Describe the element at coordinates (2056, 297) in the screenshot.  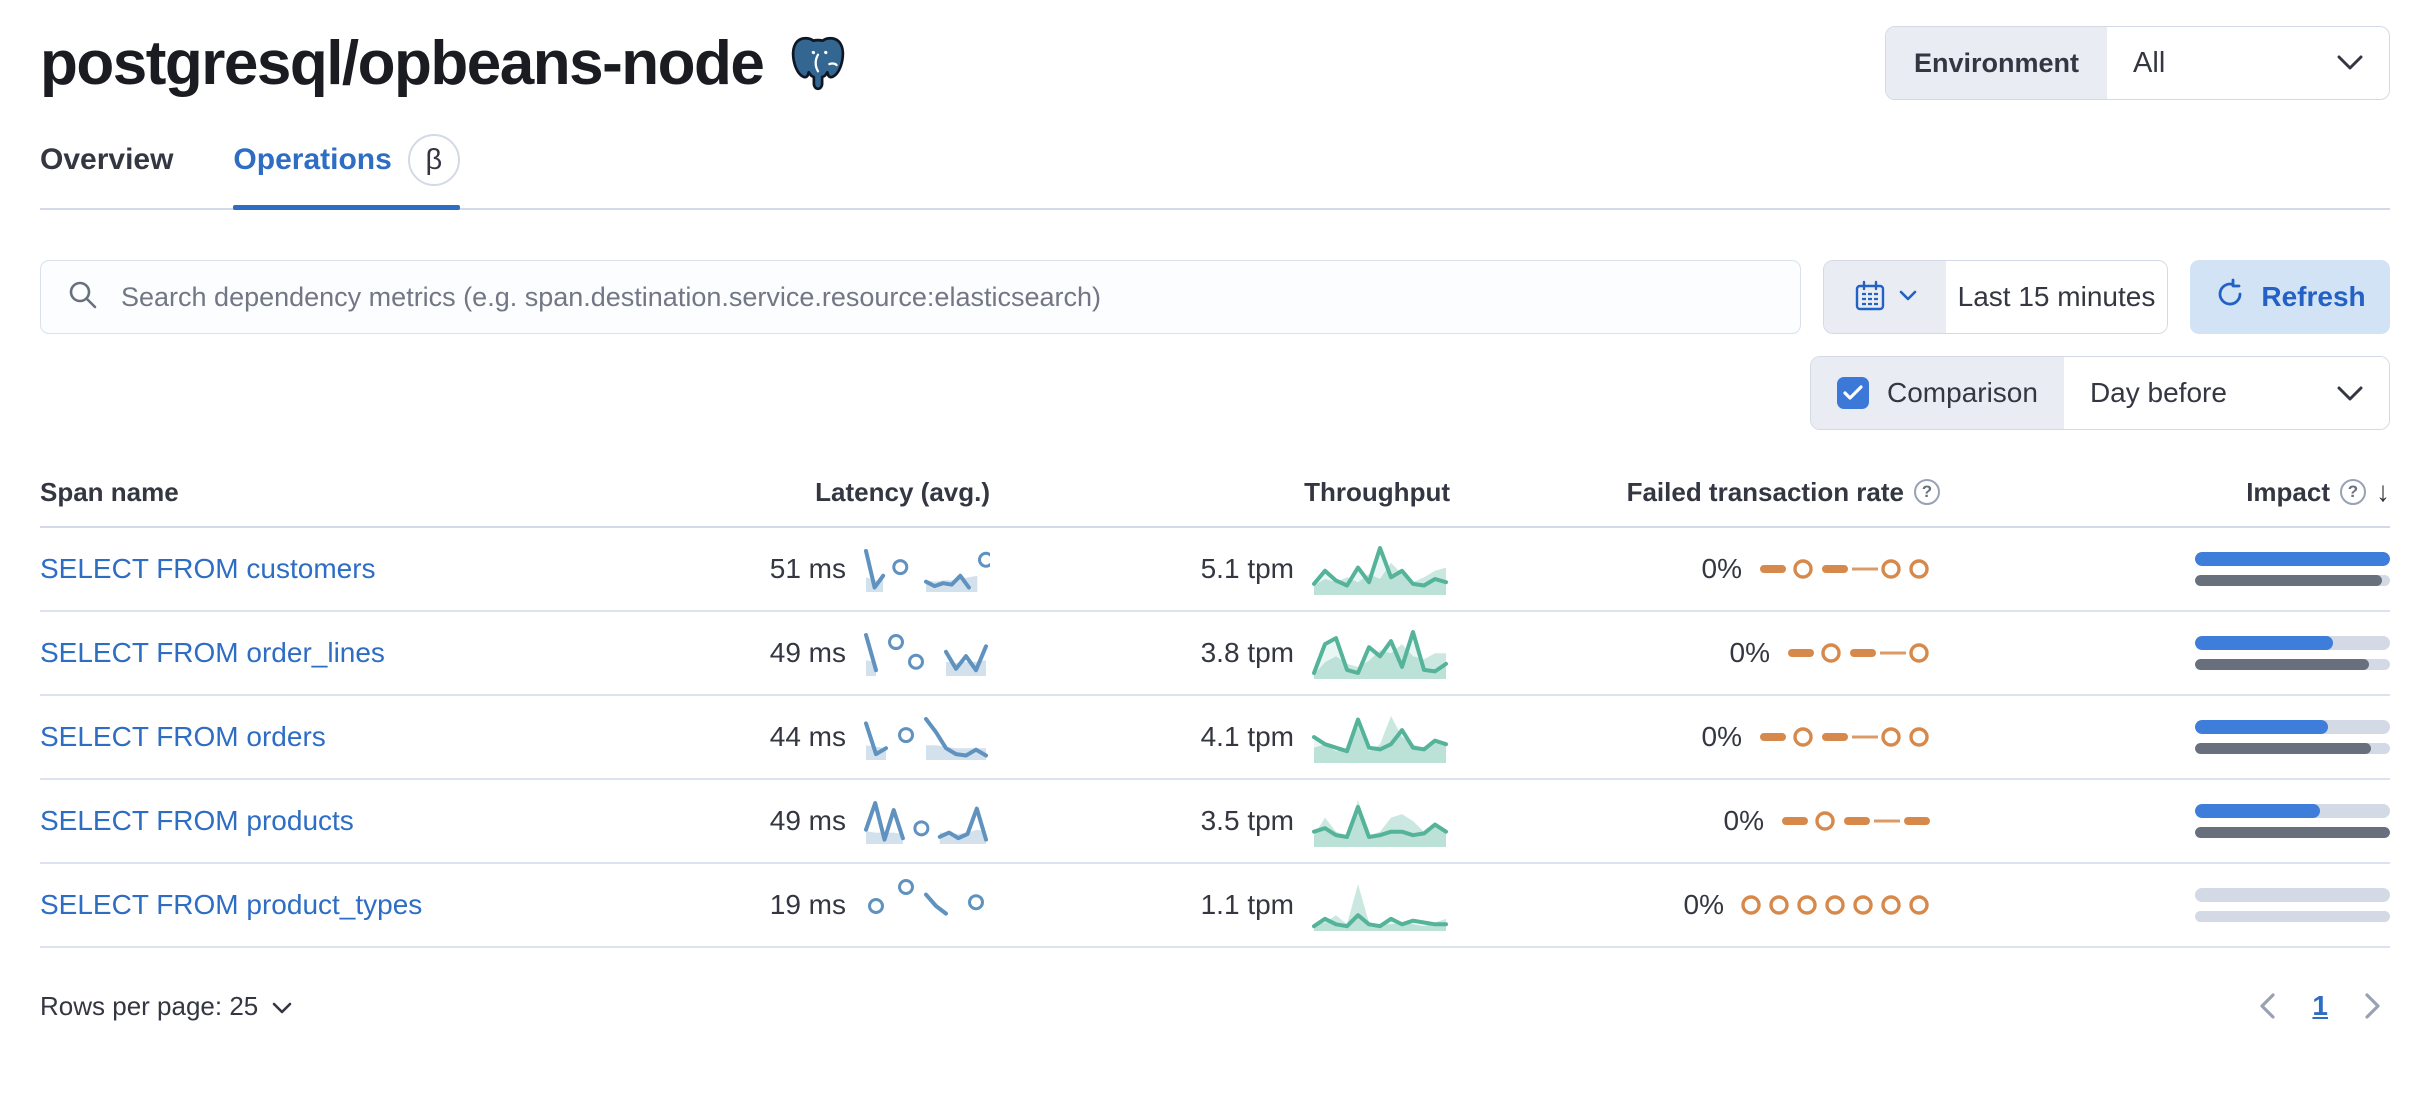
I see `time-range-button: Last 15 minutes` at that location.